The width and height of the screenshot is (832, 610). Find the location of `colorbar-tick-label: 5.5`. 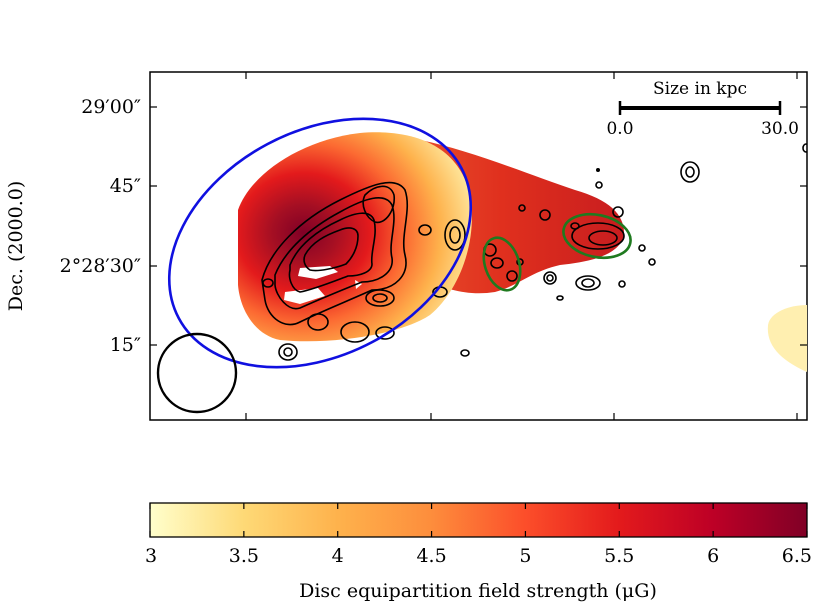

colorbar-tick-label: 5.5 is located at coordinates (619, 556).